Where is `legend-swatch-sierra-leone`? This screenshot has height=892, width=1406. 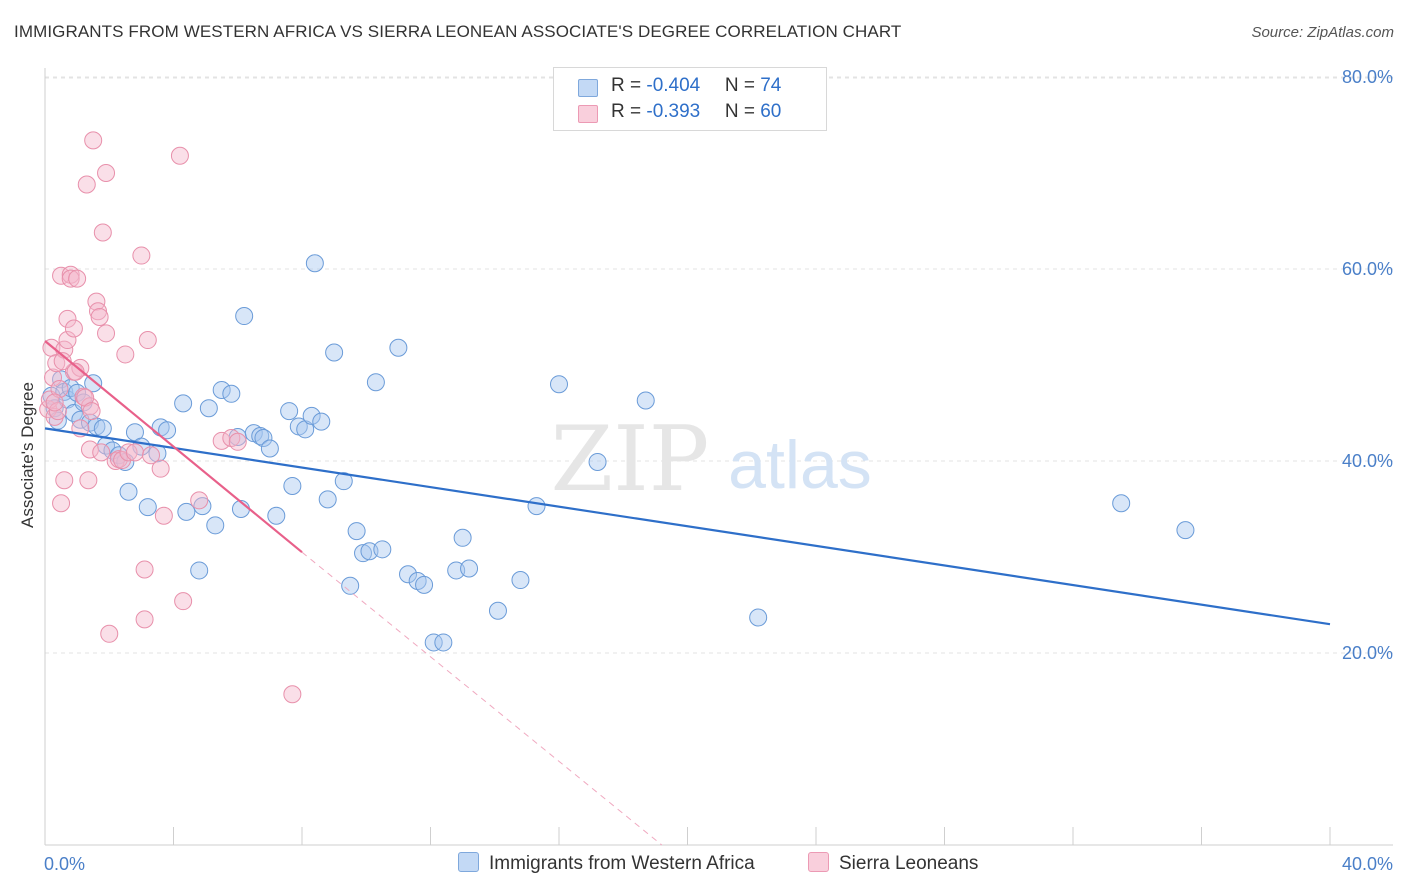 legend-swatch-sierra-leone is located at coordinates (818, 862).